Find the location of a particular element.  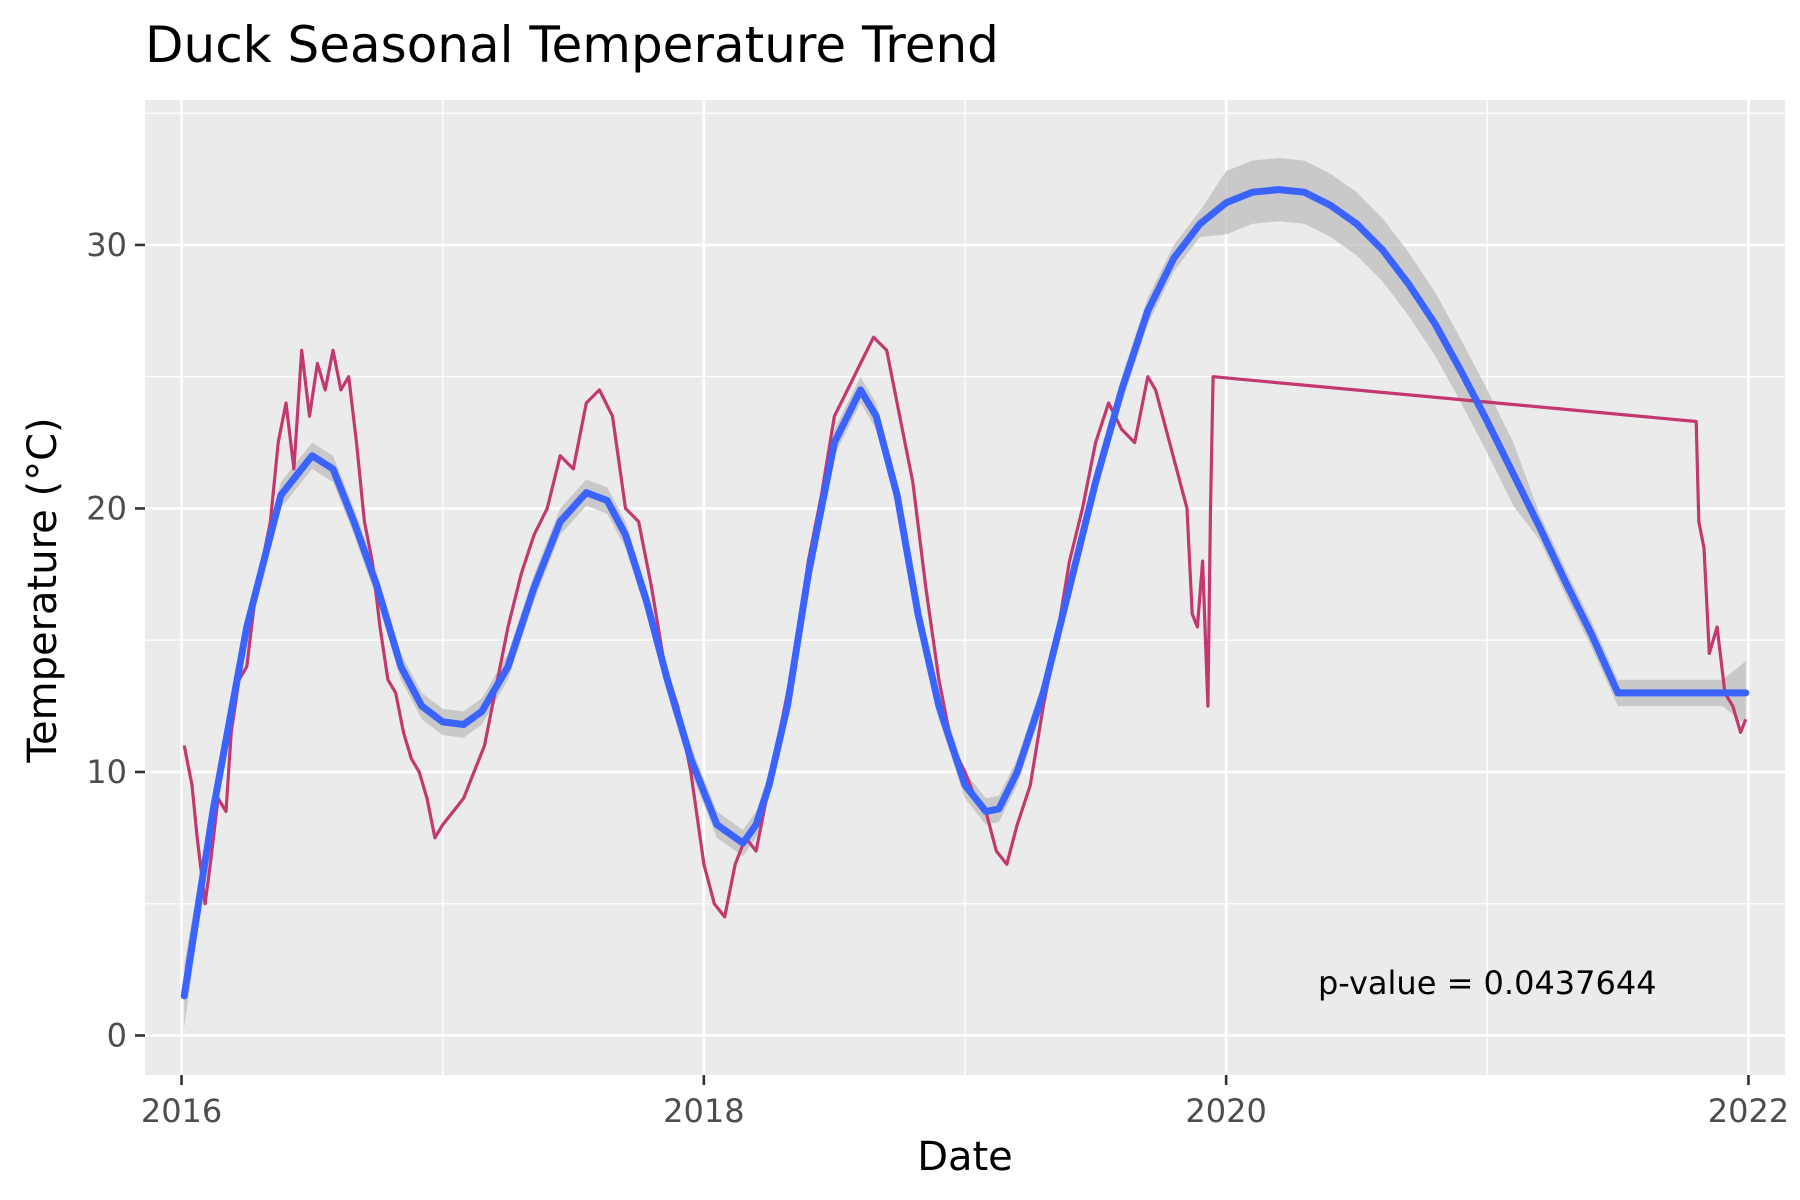

x-tick-label: 2020 is located at coordinates (1225, 1111).